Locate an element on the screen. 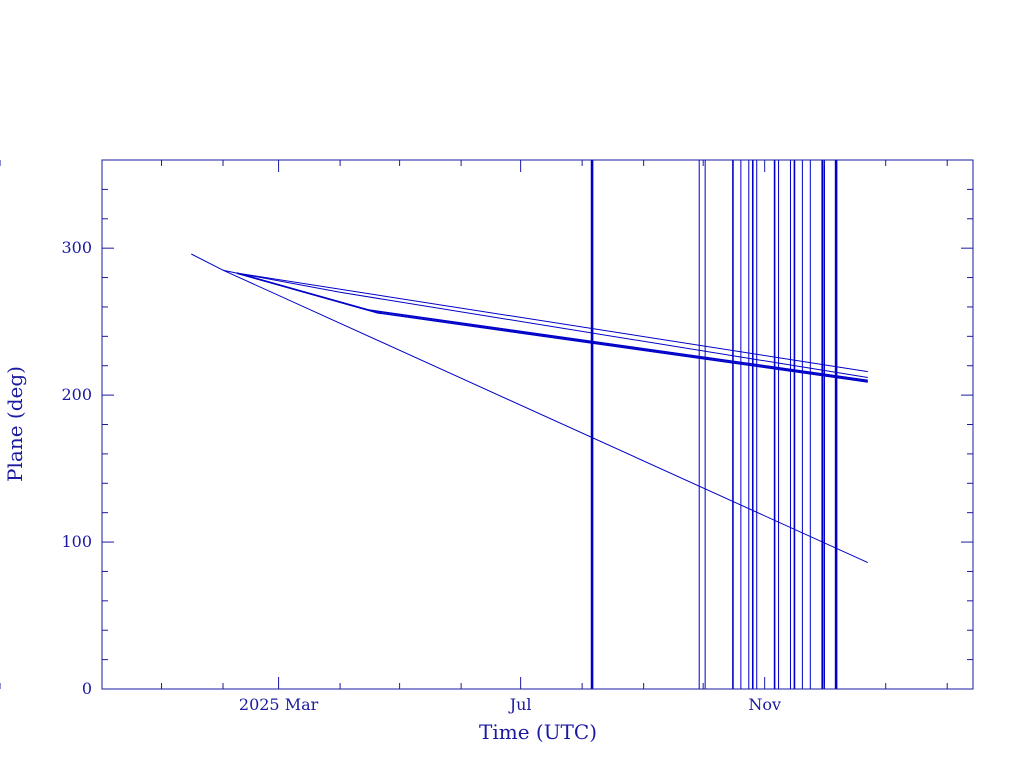 Image resolution: width=1024 pixels, height=768 pixels. y-tick-label-300: 300 is located at coordinates (76, 247).